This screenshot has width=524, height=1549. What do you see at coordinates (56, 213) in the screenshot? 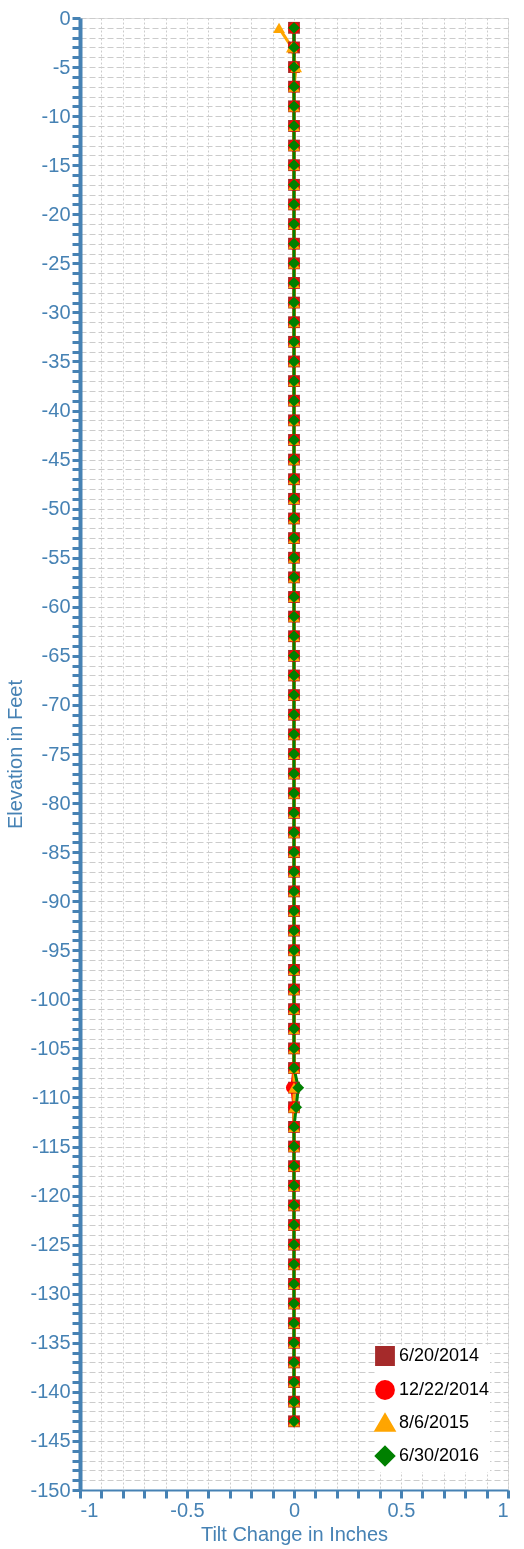
I see `y-tick-label: -20` at bounding box center [56, 213].